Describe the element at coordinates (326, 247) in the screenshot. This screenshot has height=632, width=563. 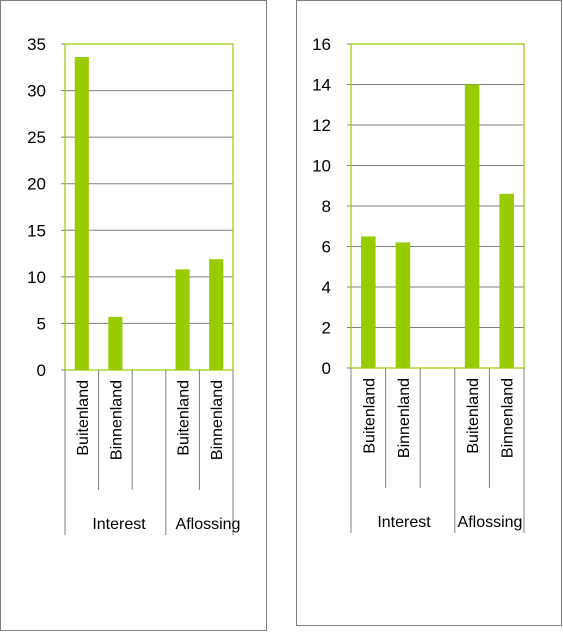
I see `y-tick-label: 6` at that location.